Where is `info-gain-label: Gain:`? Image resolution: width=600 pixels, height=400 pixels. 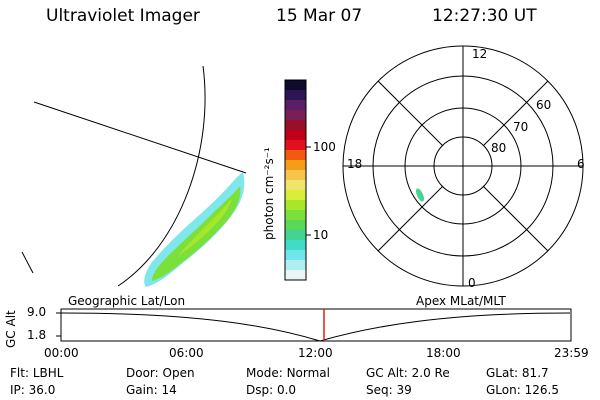 info-gain-label: Gain: is located at coordinates (142, 390).